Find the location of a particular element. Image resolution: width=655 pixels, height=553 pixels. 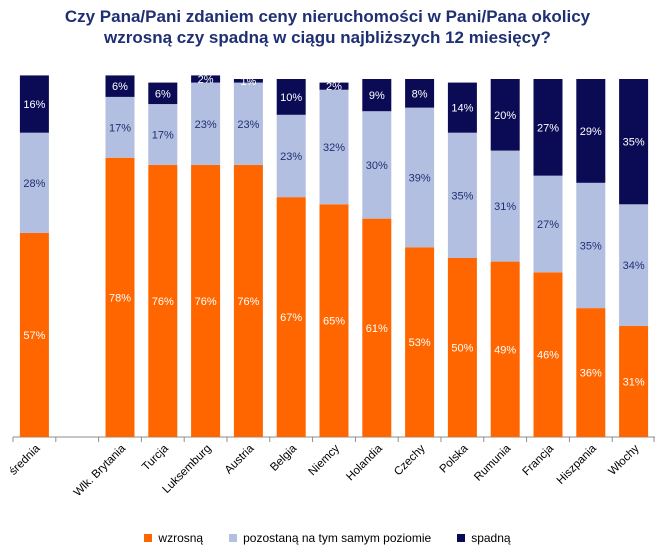

data-label-wzrosna-turcja: 76% is located at coordinates (163, 302).